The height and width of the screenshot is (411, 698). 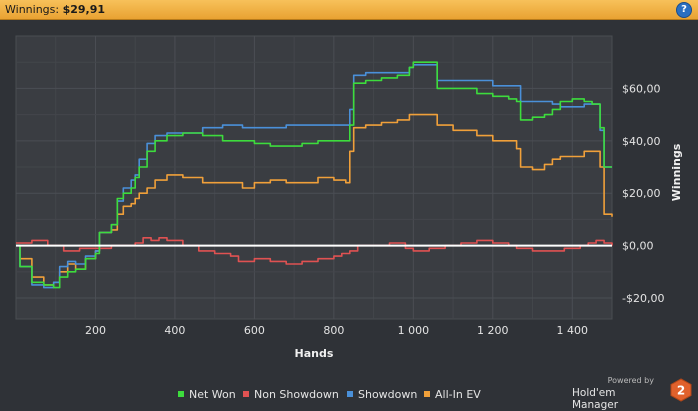 What do you see at coordinates (643, 298) in the screenshot?
I see `y-tick-label: -$20,00` at bounding box center [643, 298].